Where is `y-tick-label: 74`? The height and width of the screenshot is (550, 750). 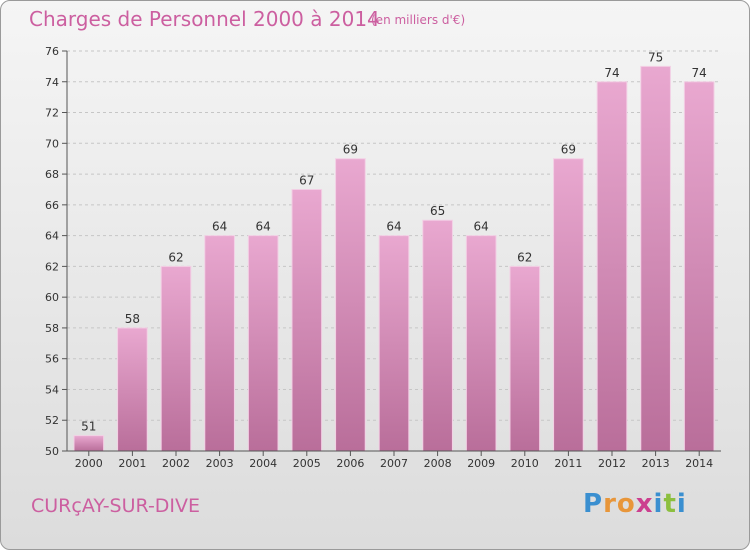 y-tick-label: 74 is located at coordinates (52, 82).